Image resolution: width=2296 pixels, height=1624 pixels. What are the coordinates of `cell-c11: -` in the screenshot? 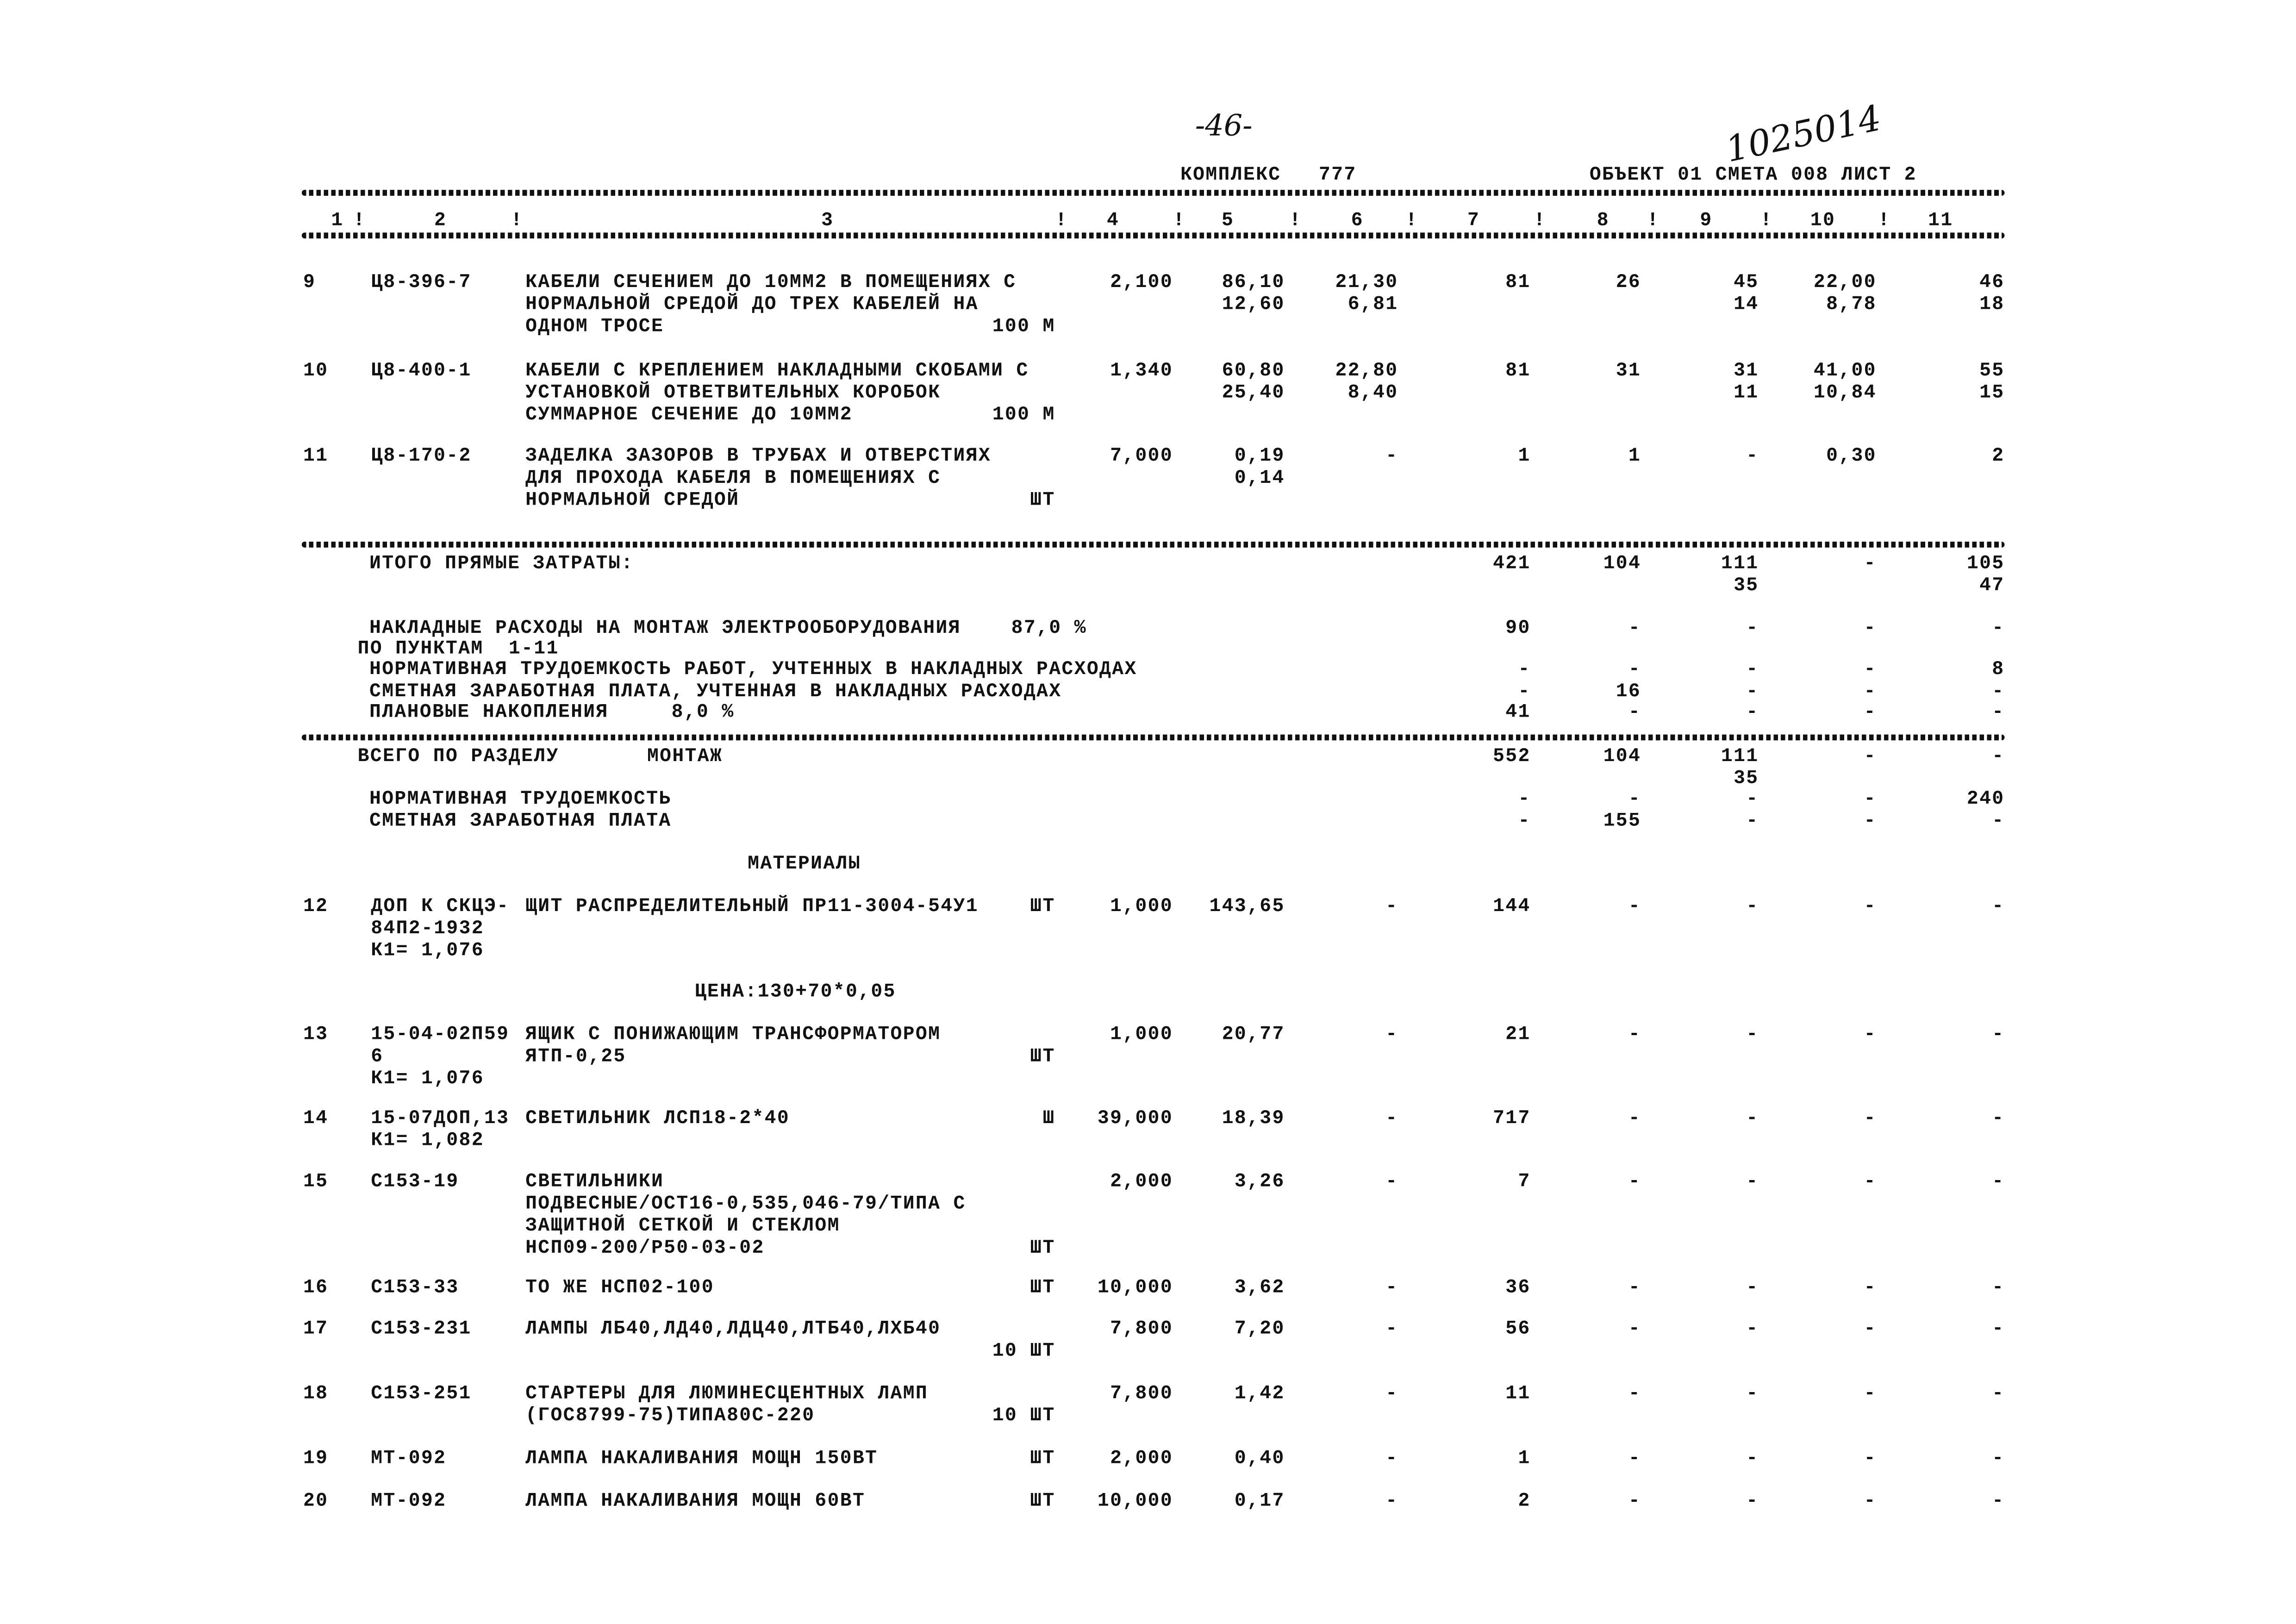 It's located at (1998, 1500).